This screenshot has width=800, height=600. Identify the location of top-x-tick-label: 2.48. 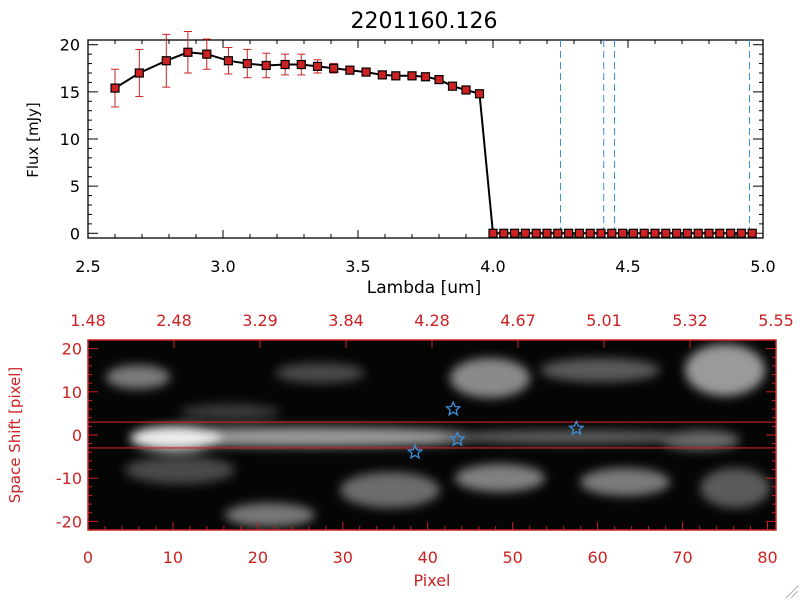
(174, 320).